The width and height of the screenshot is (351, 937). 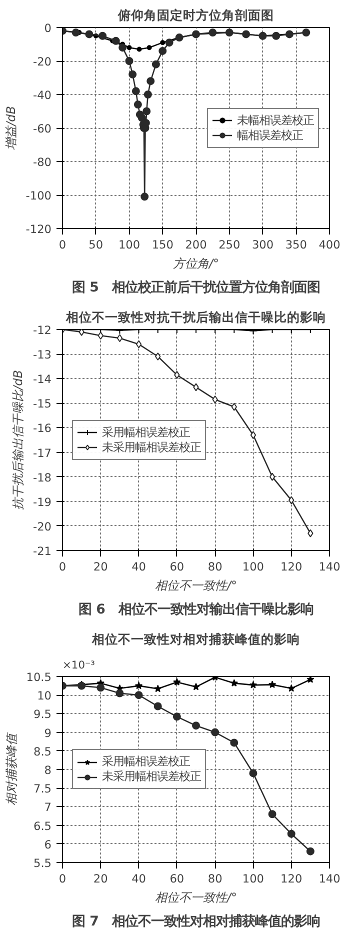 What do you see at coordinates (42, 477) in the screenshot?
I see `y-tick-label: -18` at bounding box center [42, 477].